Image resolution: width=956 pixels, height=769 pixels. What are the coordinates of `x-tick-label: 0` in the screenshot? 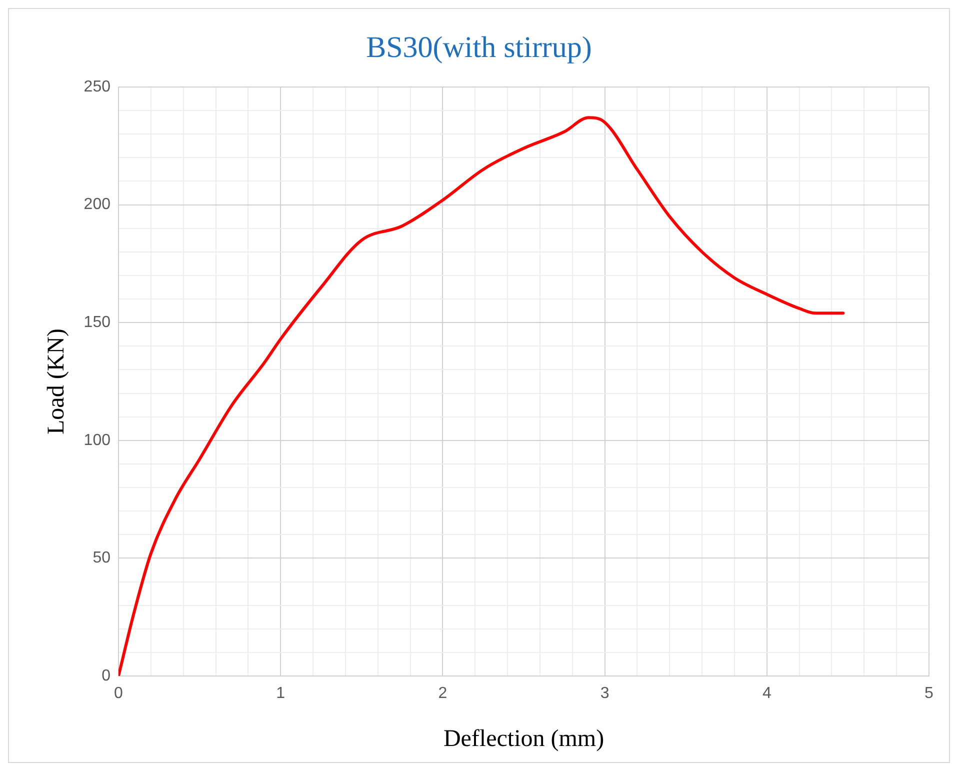 It's located at (119, 693).